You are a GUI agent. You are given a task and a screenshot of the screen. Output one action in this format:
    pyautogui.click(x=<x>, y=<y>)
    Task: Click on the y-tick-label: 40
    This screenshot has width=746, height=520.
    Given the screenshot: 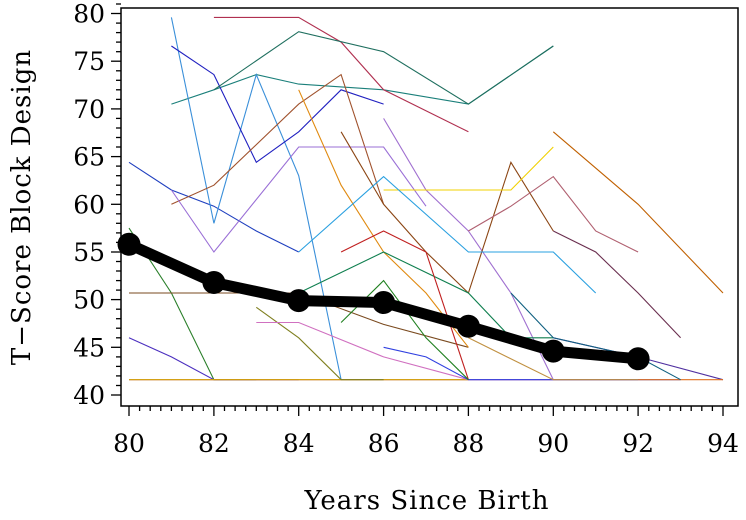 What is the action you would take?
    pyautogui.click(x=89, y=395)
    